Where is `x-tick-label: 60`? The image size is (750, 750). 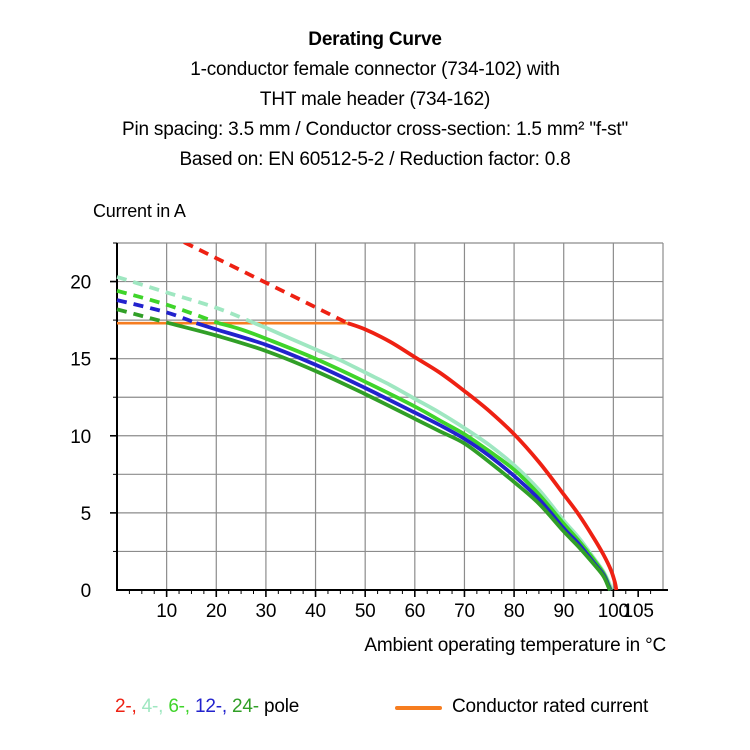 x-tick-label: 60 is located at coordinates (414, 611).